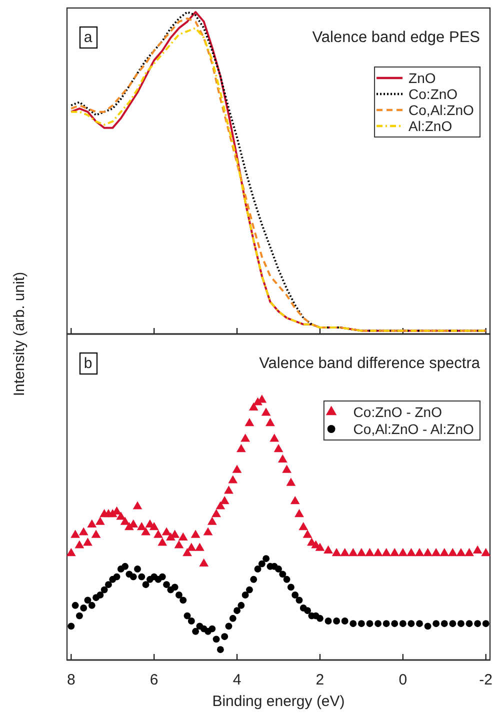  I want to click on chart-title: Valence band difference spectra, so click(369, 363).